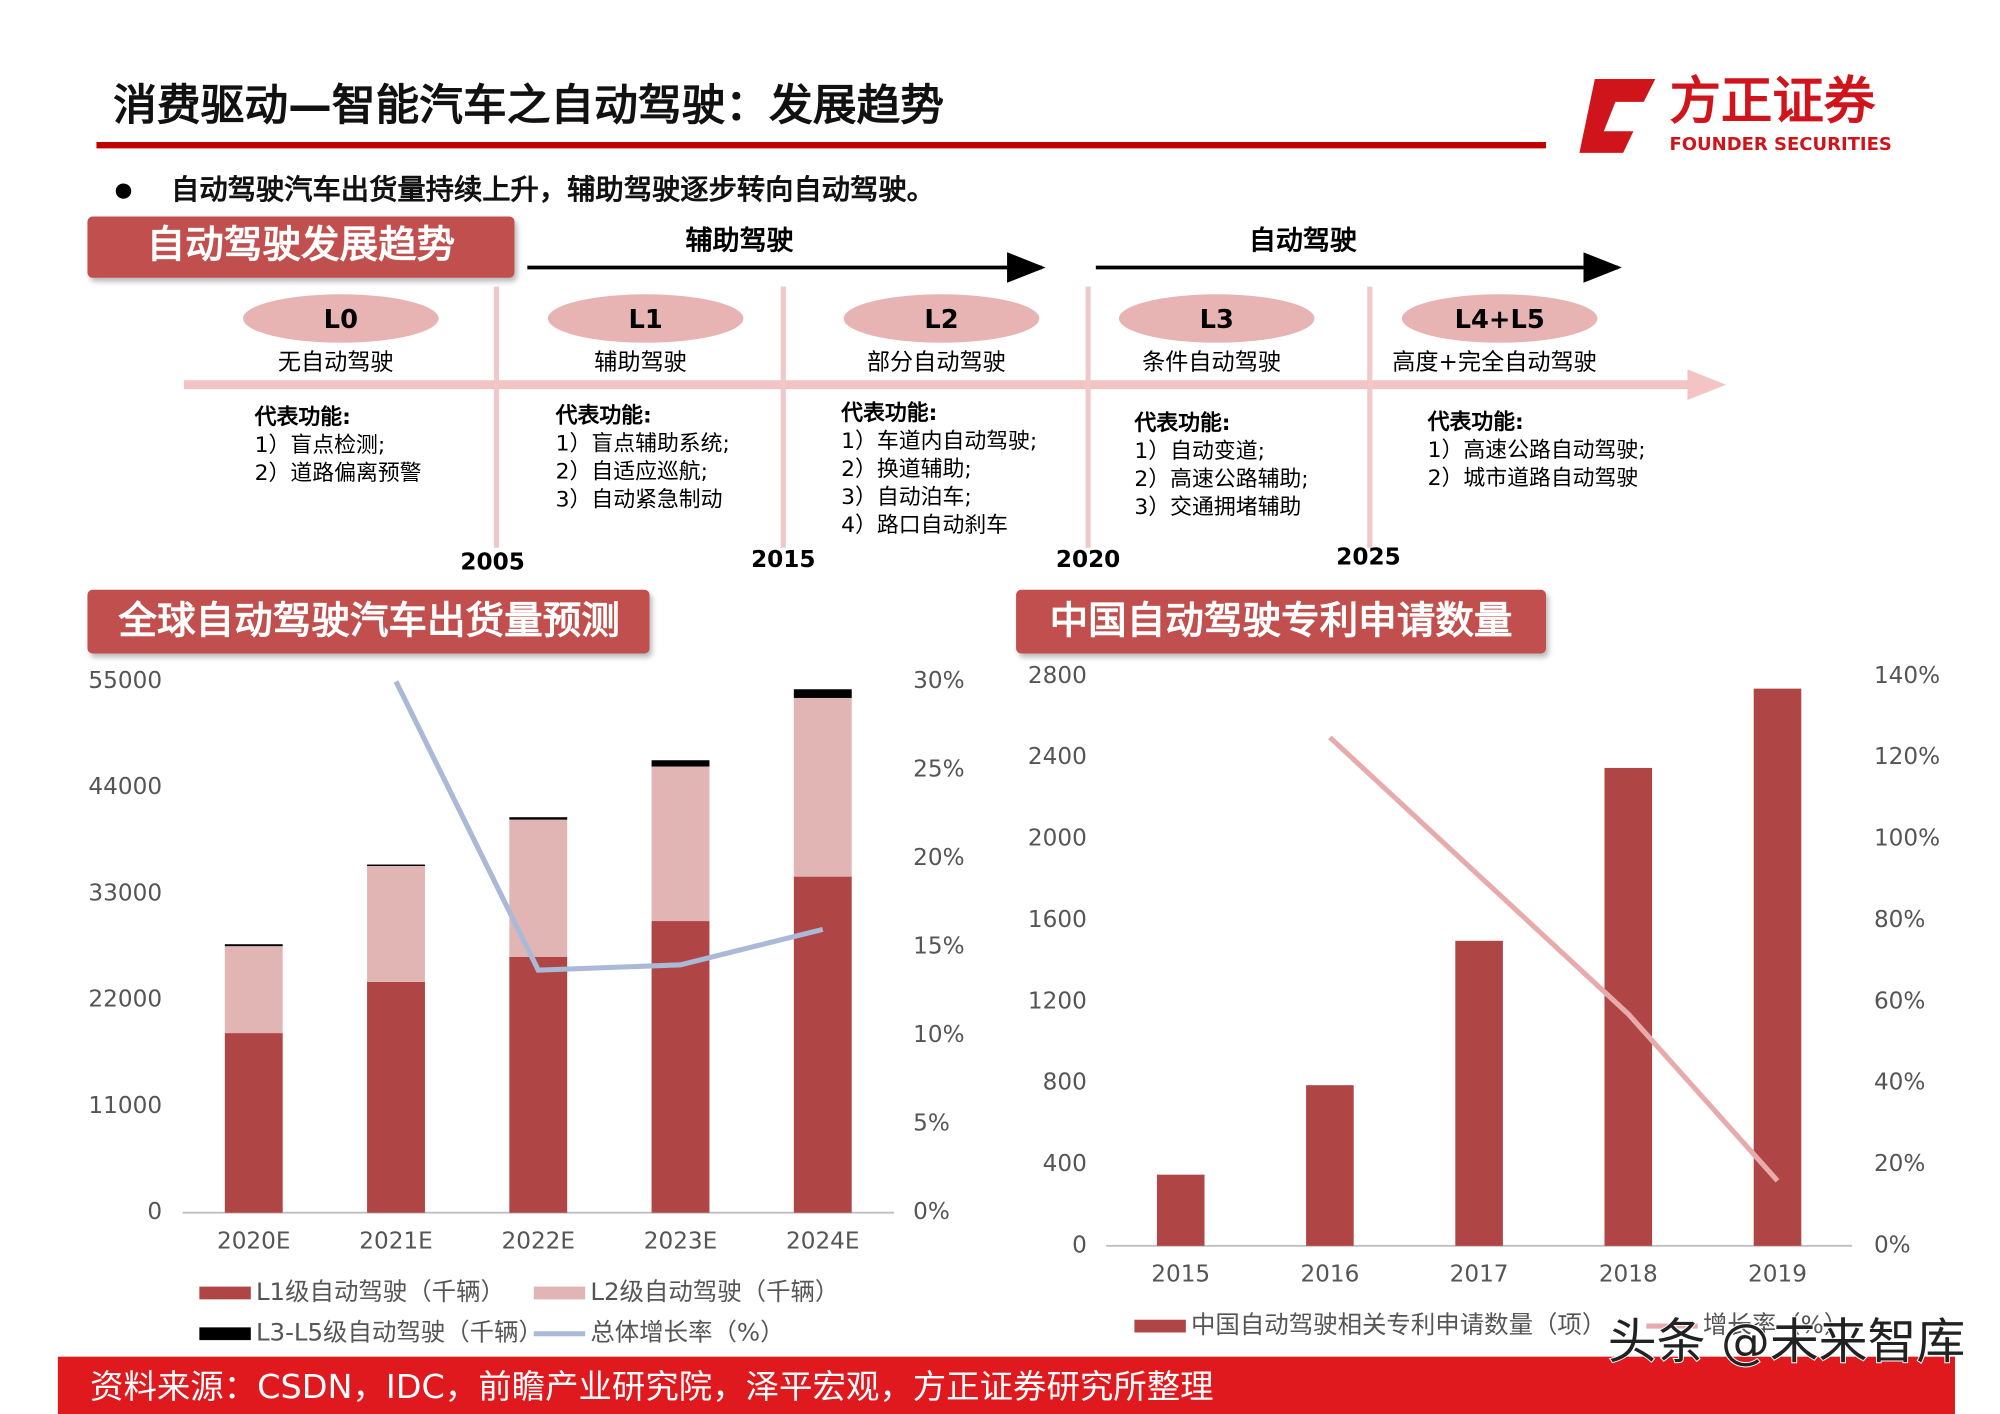 This screenshot has width=2000, height=1414. I want to click on x-tick-label: 2020E, so click(254, 1242).